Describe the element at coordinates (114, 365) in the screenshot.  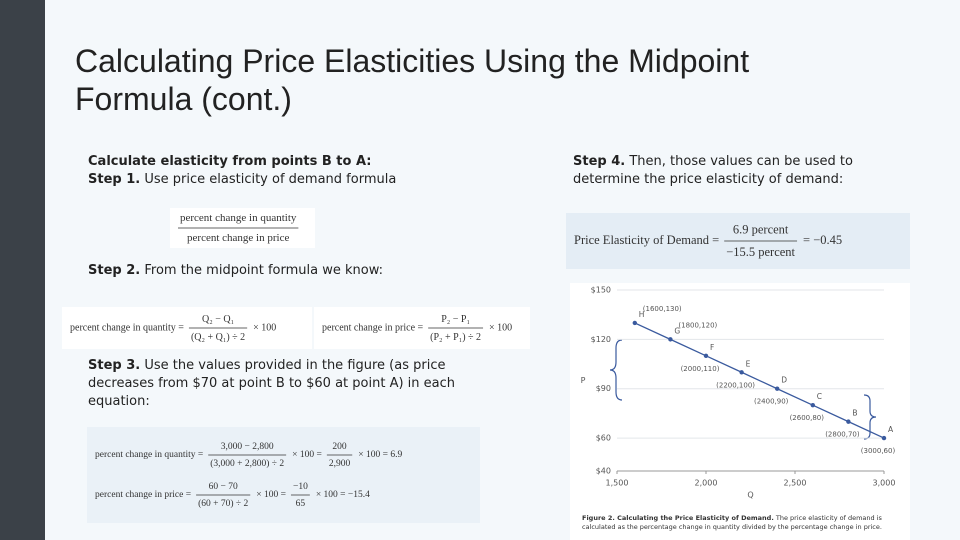
I see `step-label: Step 3.` at that location.